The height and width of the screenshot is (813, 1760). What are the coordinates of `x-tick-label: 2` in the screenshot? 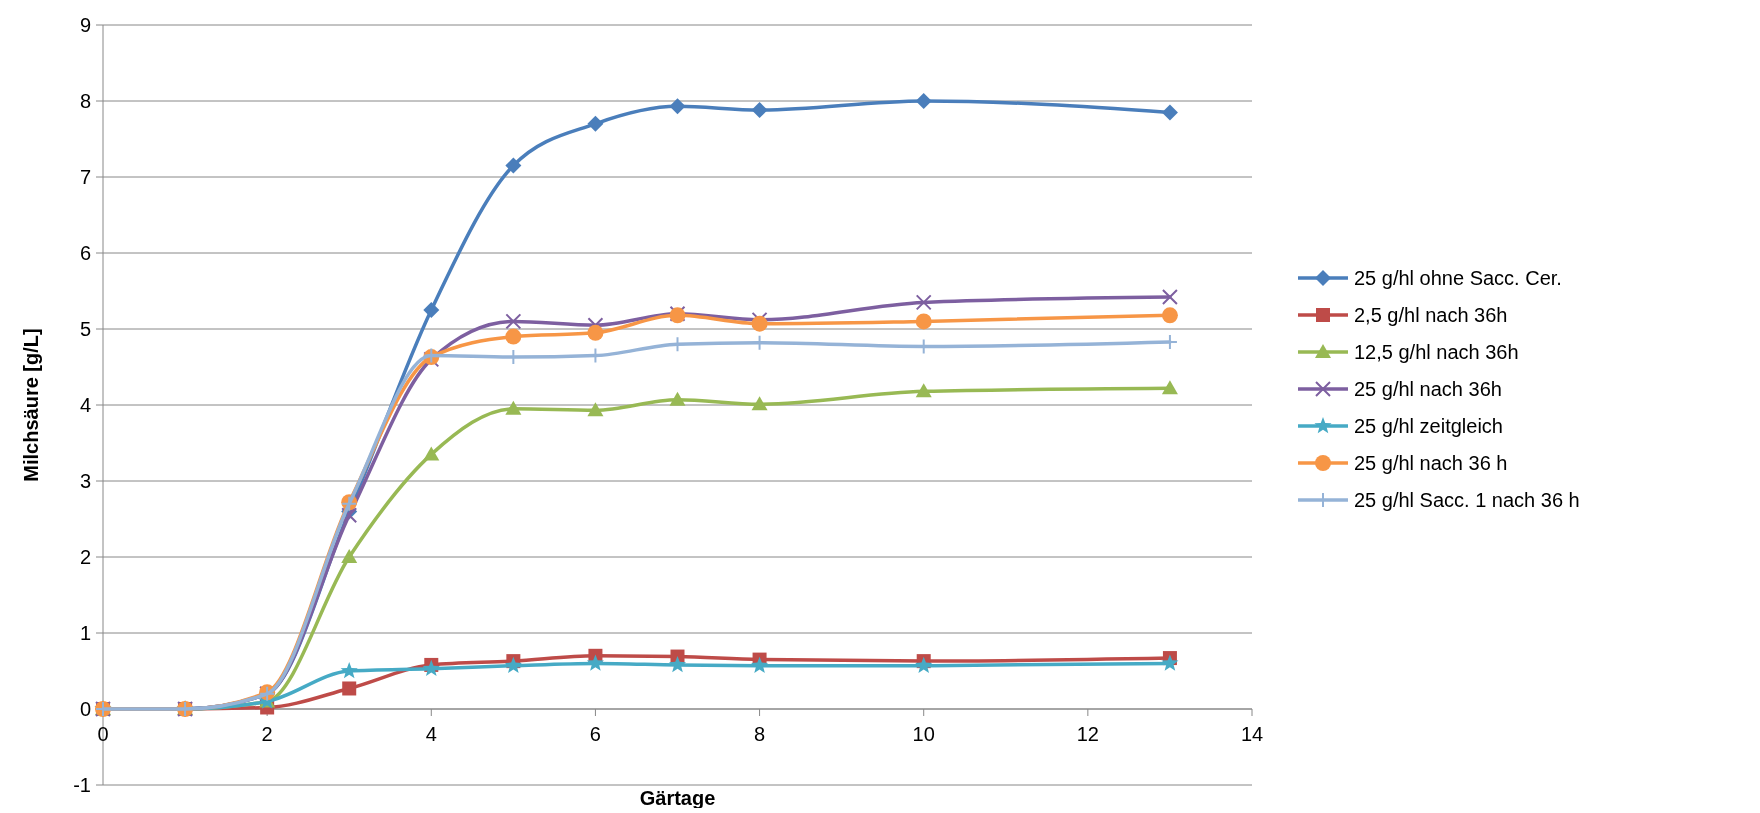 It's located at (267, 734).